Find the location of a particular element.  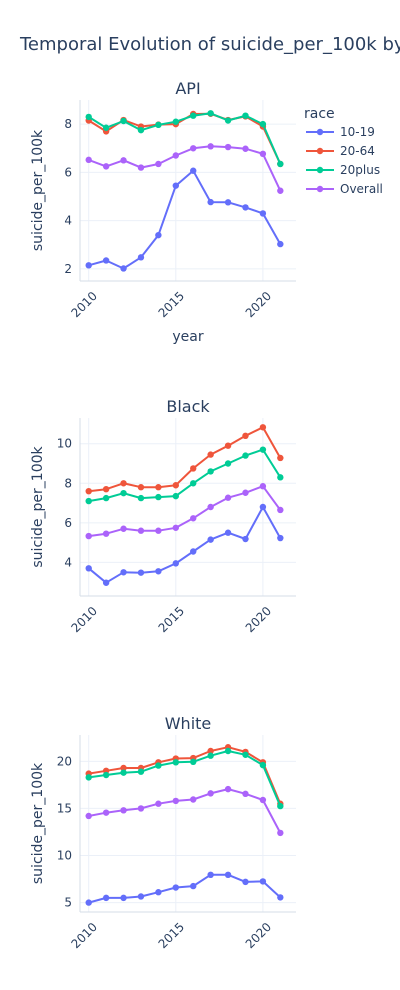

y-tick-label: 5 is located at coordinates (68, 903).